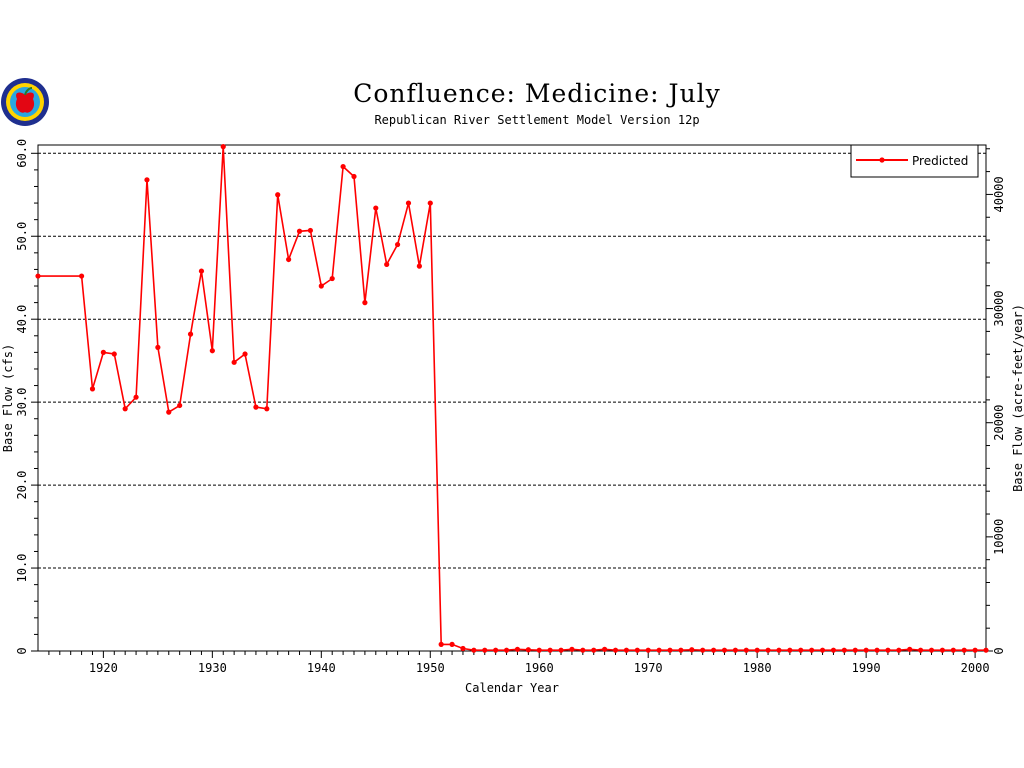 Image resolution: width=1024 pixels, height=768 pixels. What do you see at coordinates (22, 319) in the screenshot?
I see `y-tick-label: 40.0` at bounding box center [22, 319].